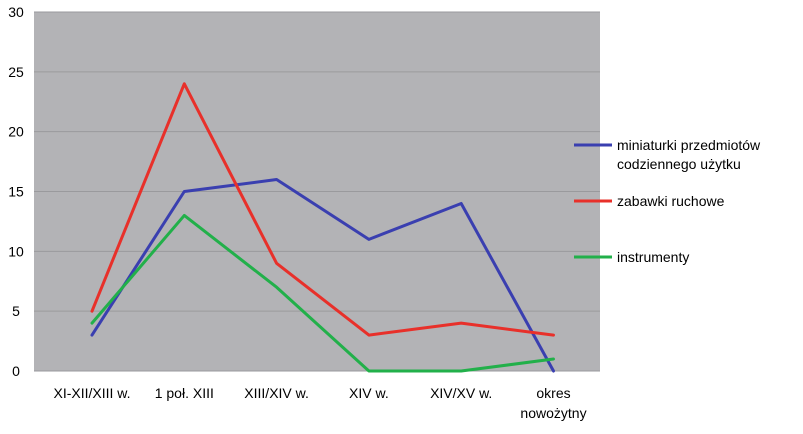 The height and width of the screenshot is (434, 803). I want to click on legend-label: instrumenty, so click(653, 257).